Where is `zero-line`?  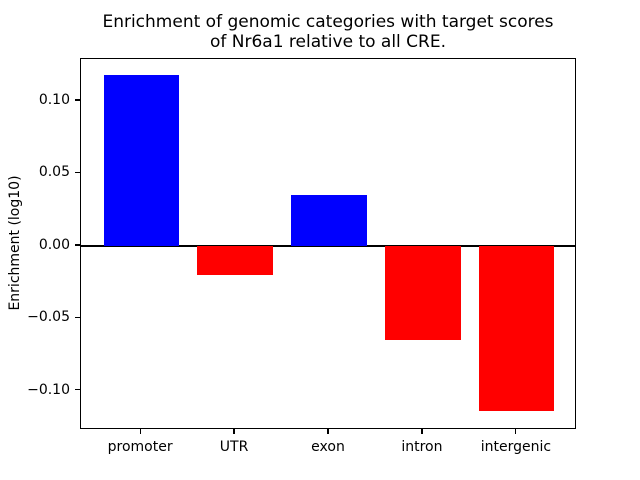 zero-line is located at coordinates (328, 246).